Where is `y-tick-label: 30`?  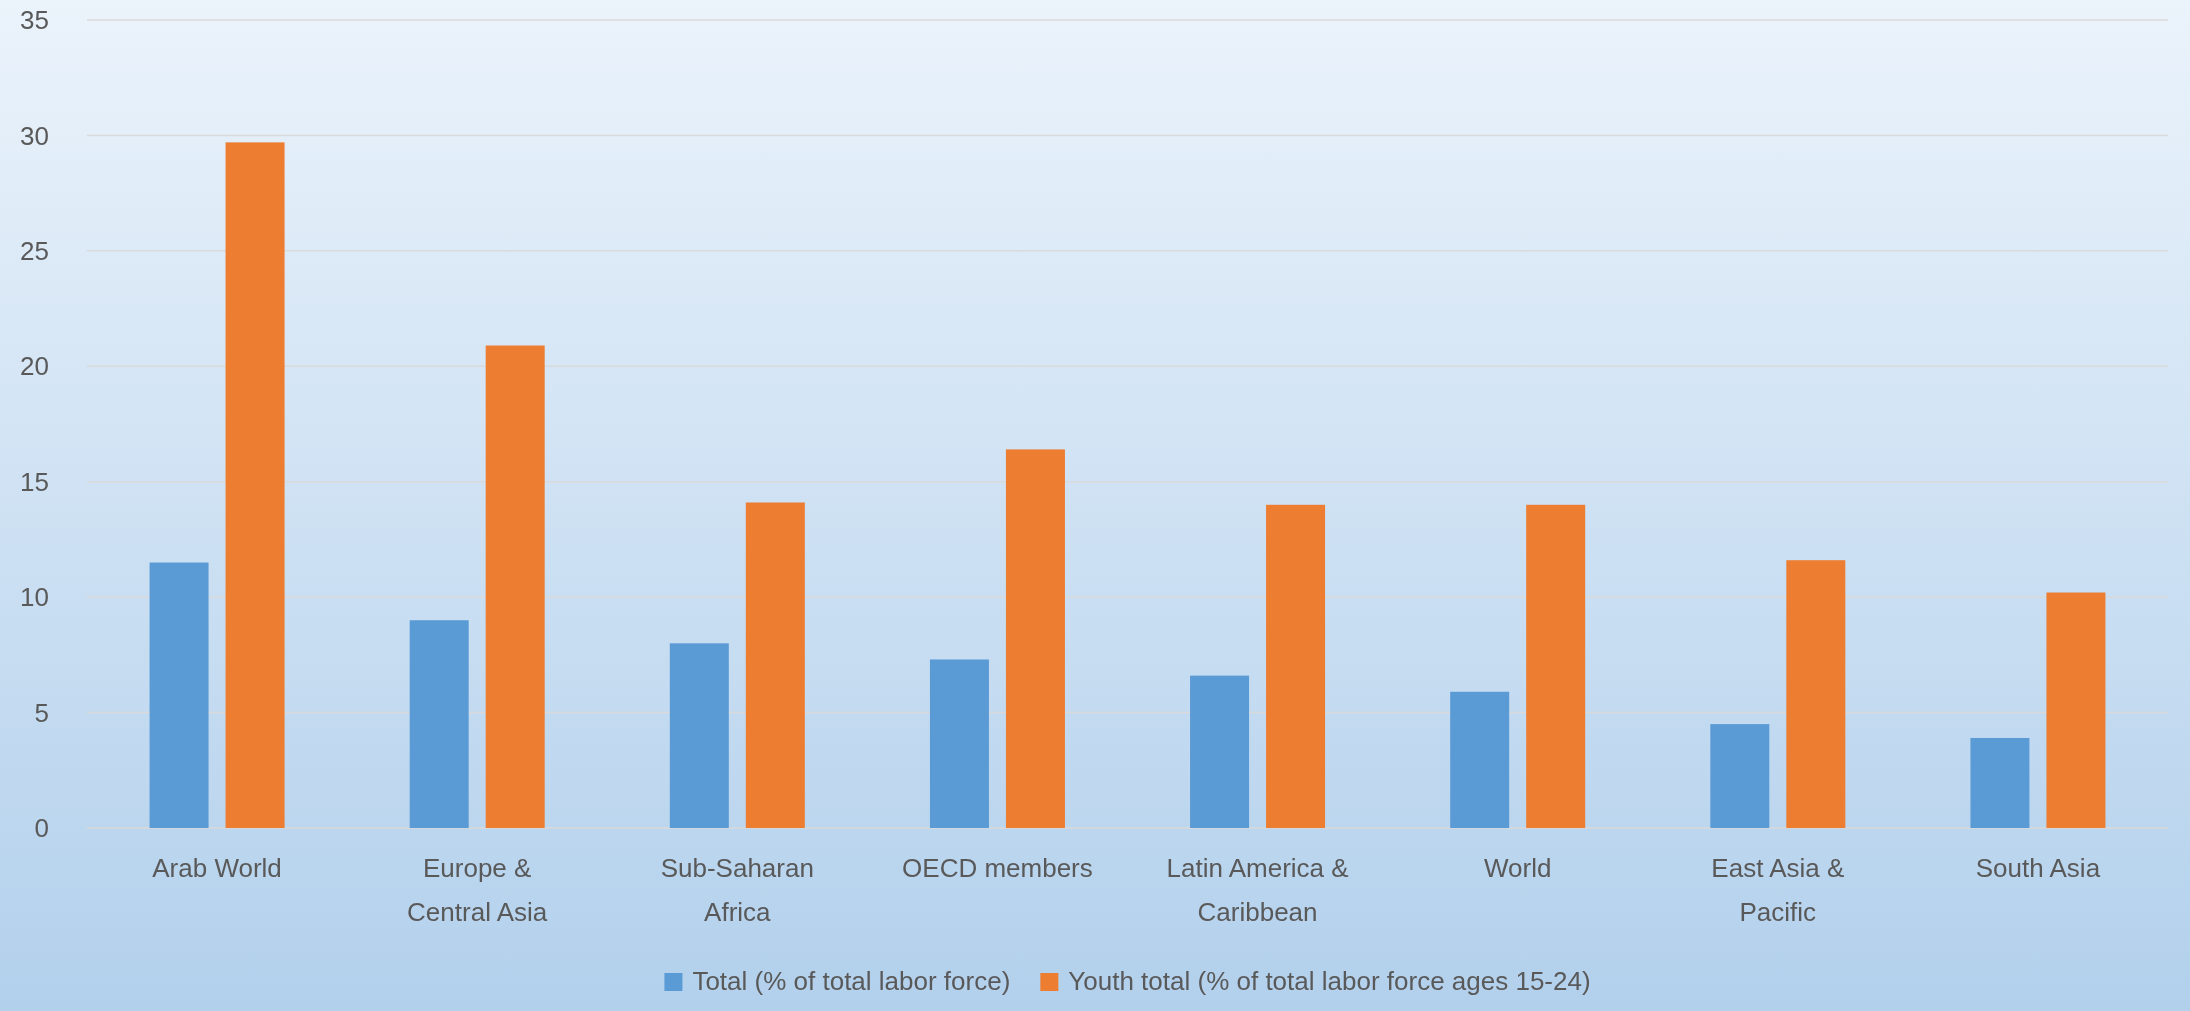
y-tick-label: 30 is located at coordinates (34, 135).